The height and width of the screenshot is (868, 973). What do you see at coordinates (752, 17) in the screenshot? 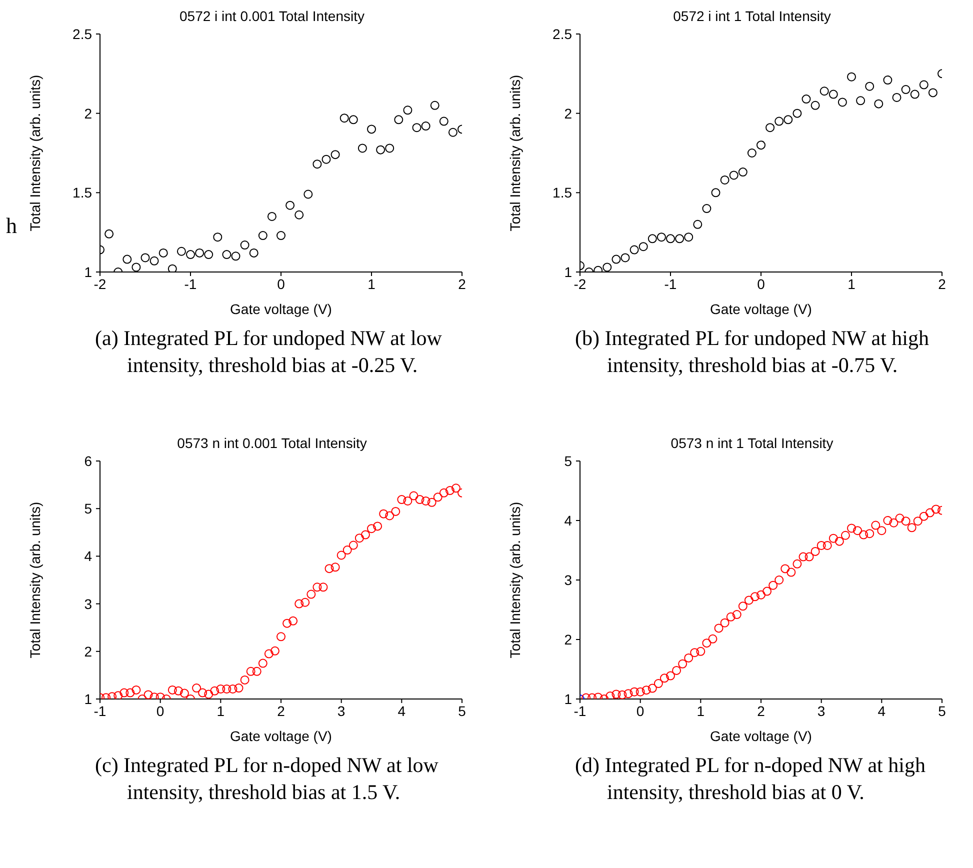
I see `chart-title: 0572 i int 1 Total Intensity` at bounding box center [752, 17].